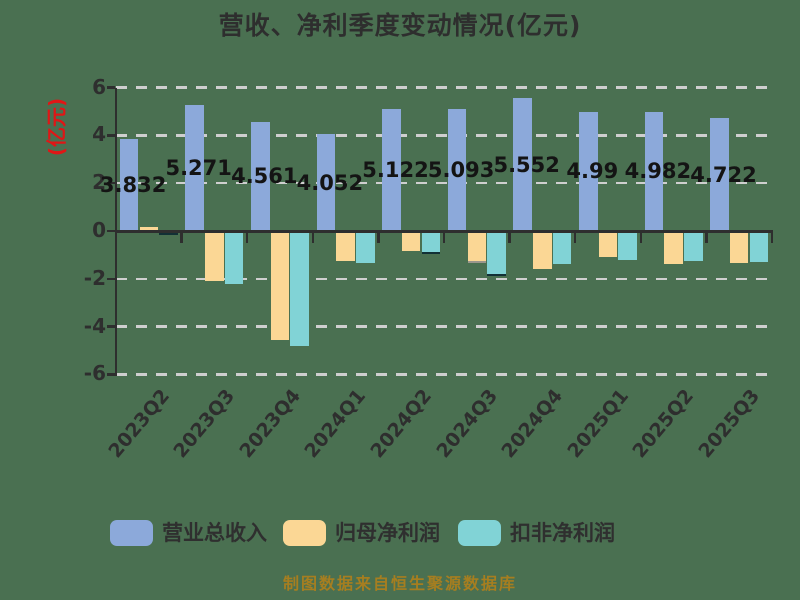  I want to click on legend-label-net-profit: 归母净利润, so click(387, 533).